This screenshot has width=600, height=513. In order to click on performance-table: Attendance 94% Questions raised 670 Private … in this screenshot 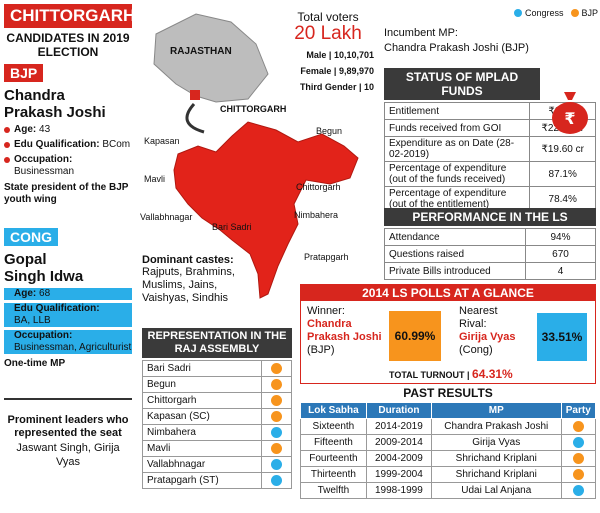, I will do `click(490, 254)`.